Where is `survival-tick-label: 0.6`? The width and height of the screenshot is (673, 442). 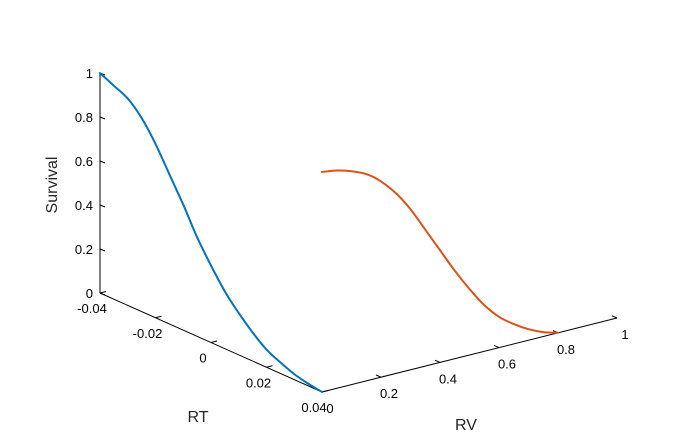
survival-tick-label: 0.6 is located at coordinates (84, 161).